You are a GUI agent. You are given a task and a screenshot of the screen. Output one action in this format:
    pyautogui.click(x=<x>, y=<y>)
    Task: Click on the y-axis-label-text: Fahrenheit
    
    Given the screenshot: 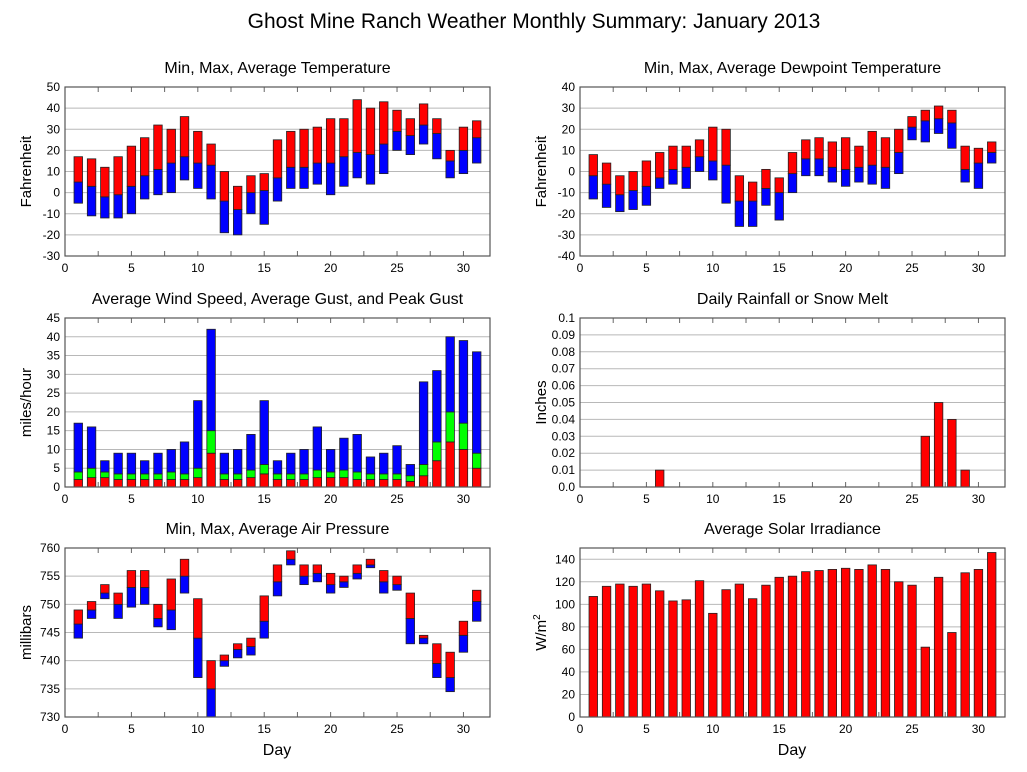 What is the action you would take?
    pyautogui.click(x=26, y=171)
    